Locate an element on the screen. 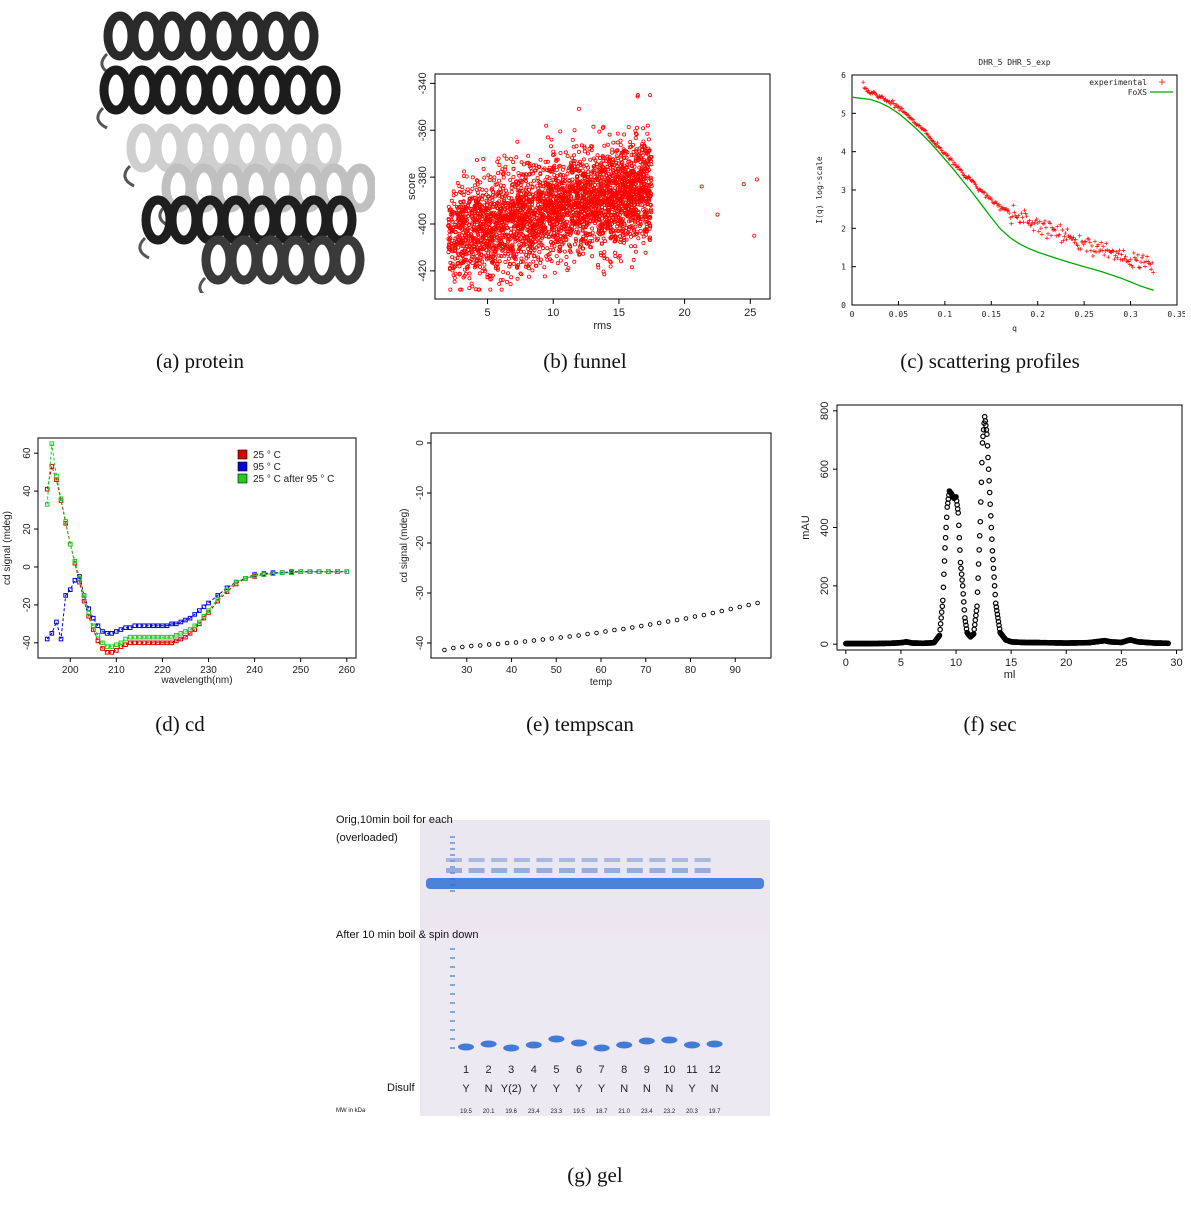  helix is located at coordinates (281, 267).